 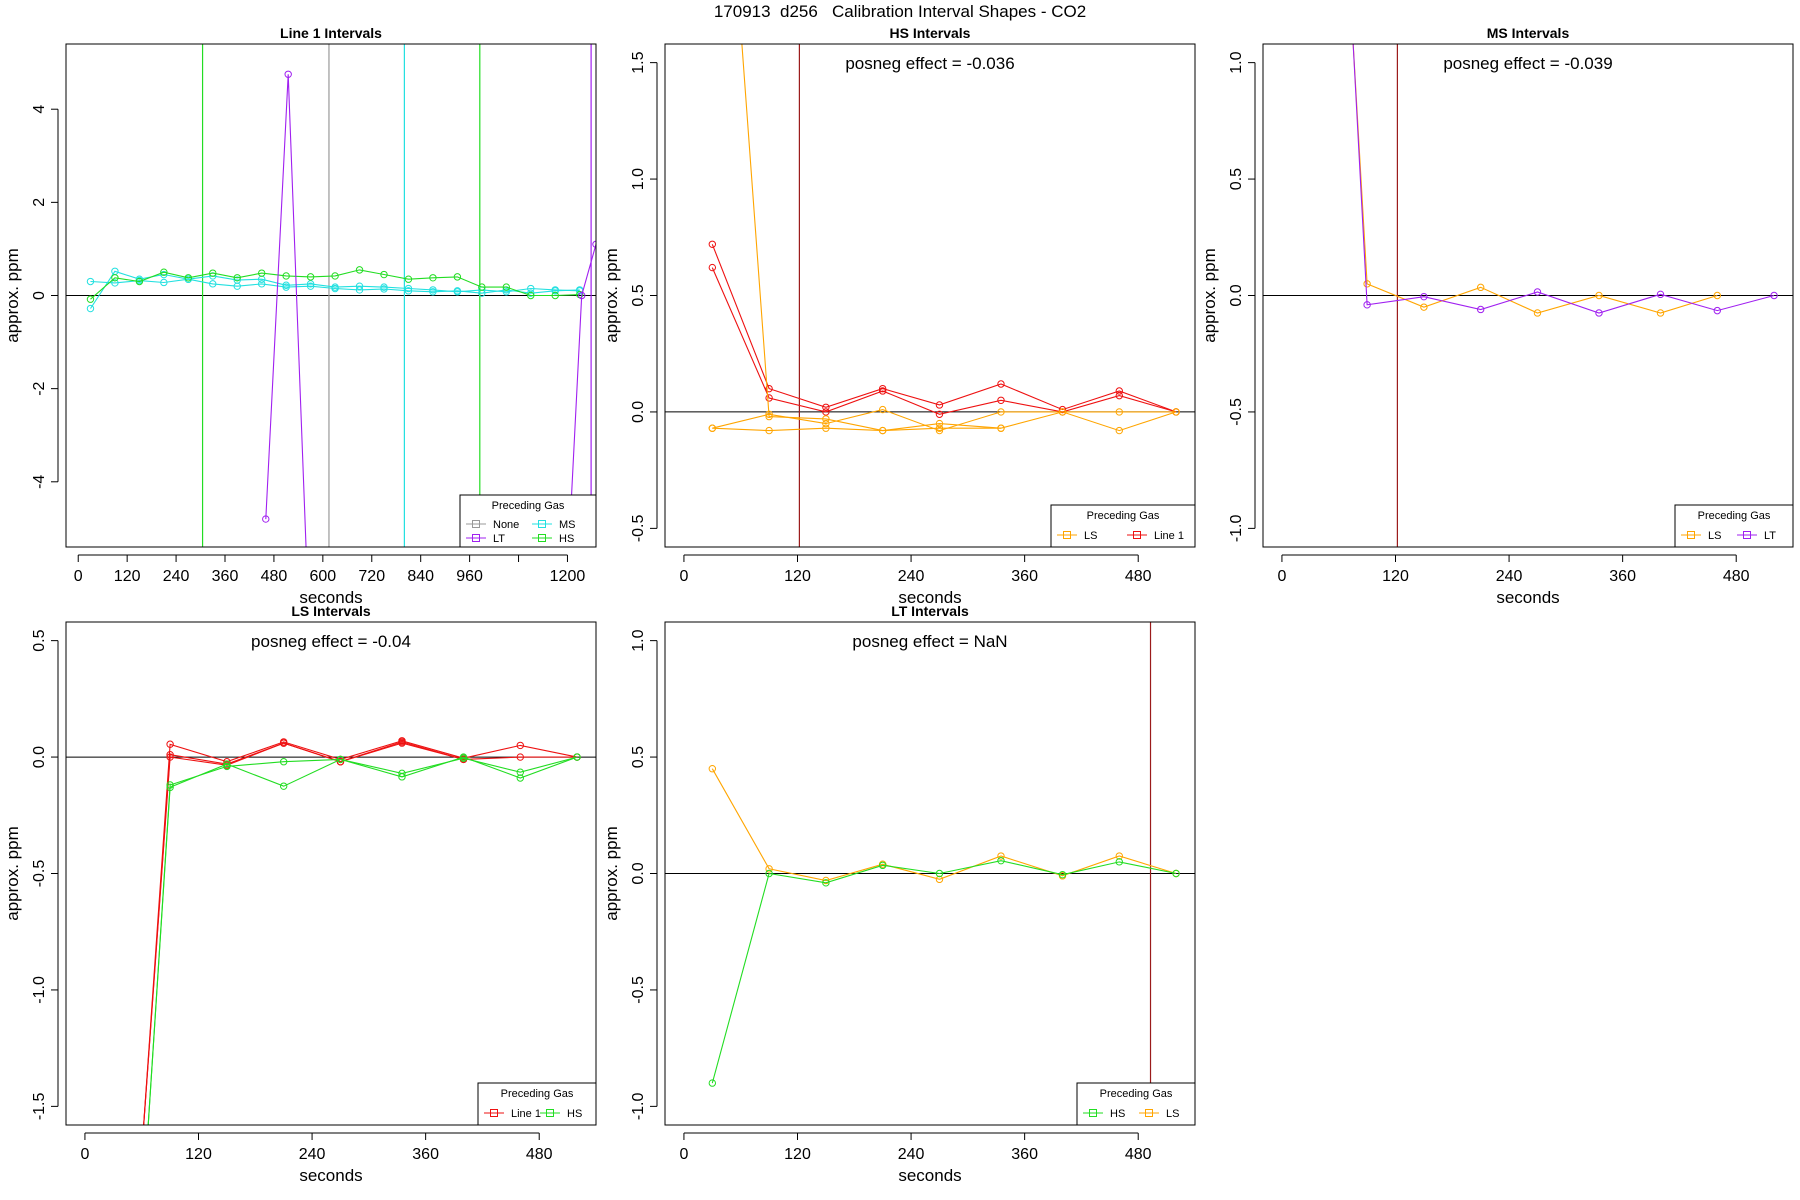 I want to click on x-tick-label: 960, so click(x=469, y=576).